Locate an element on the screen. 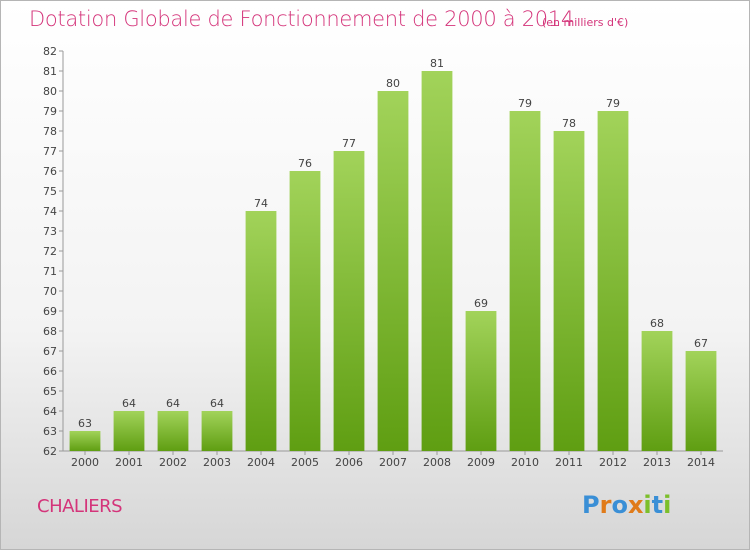 The image size is (750, 550). bar-2009 is located at coordinates (481, 381).